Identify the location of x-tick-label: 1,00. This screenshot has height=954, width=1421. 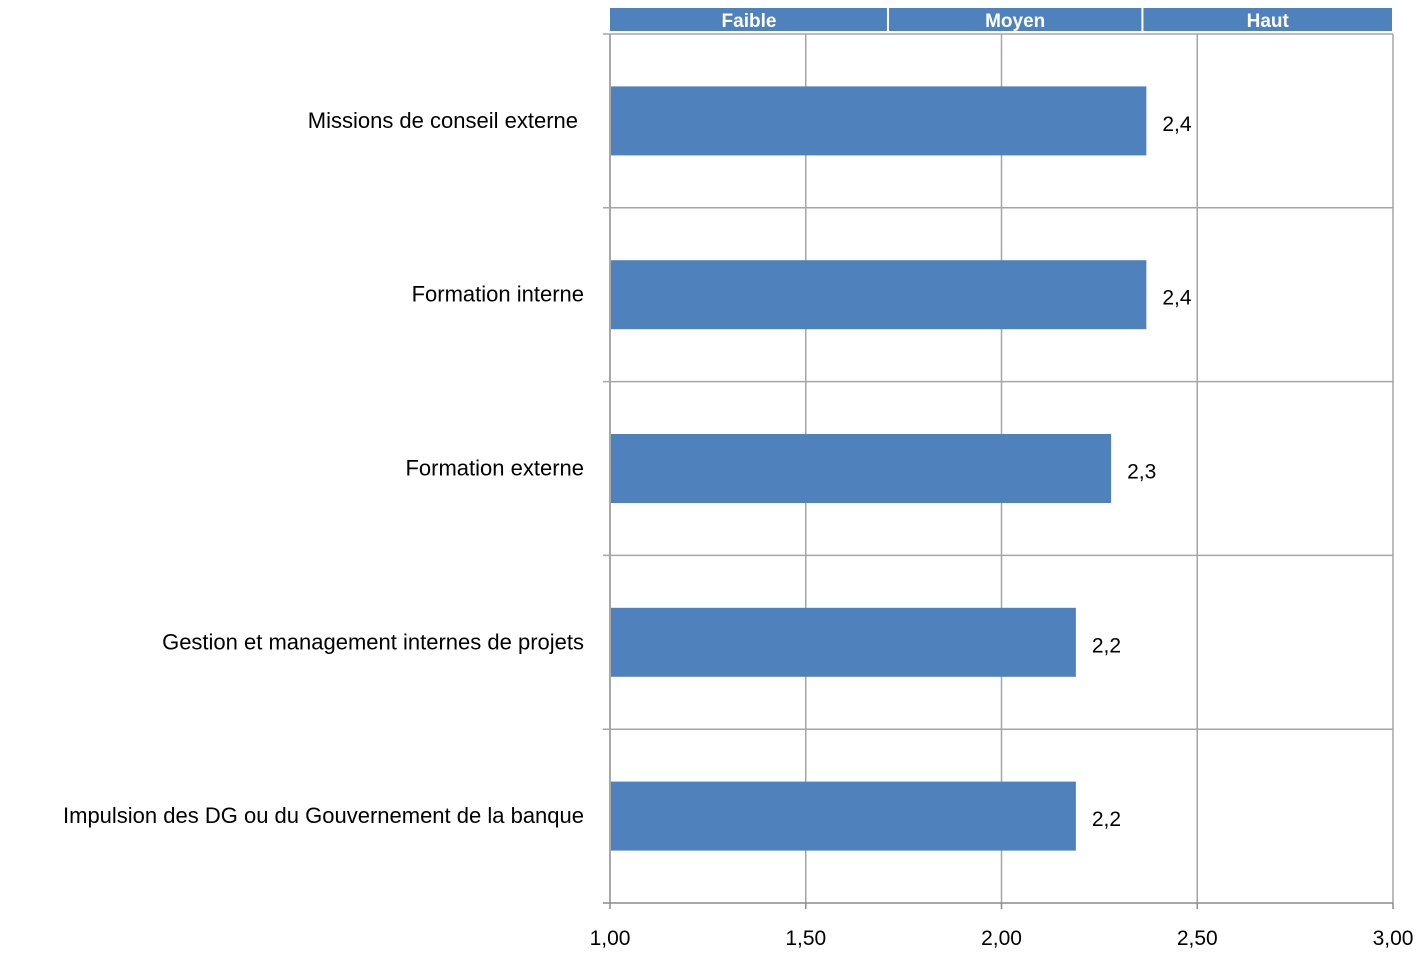
(610, 938).